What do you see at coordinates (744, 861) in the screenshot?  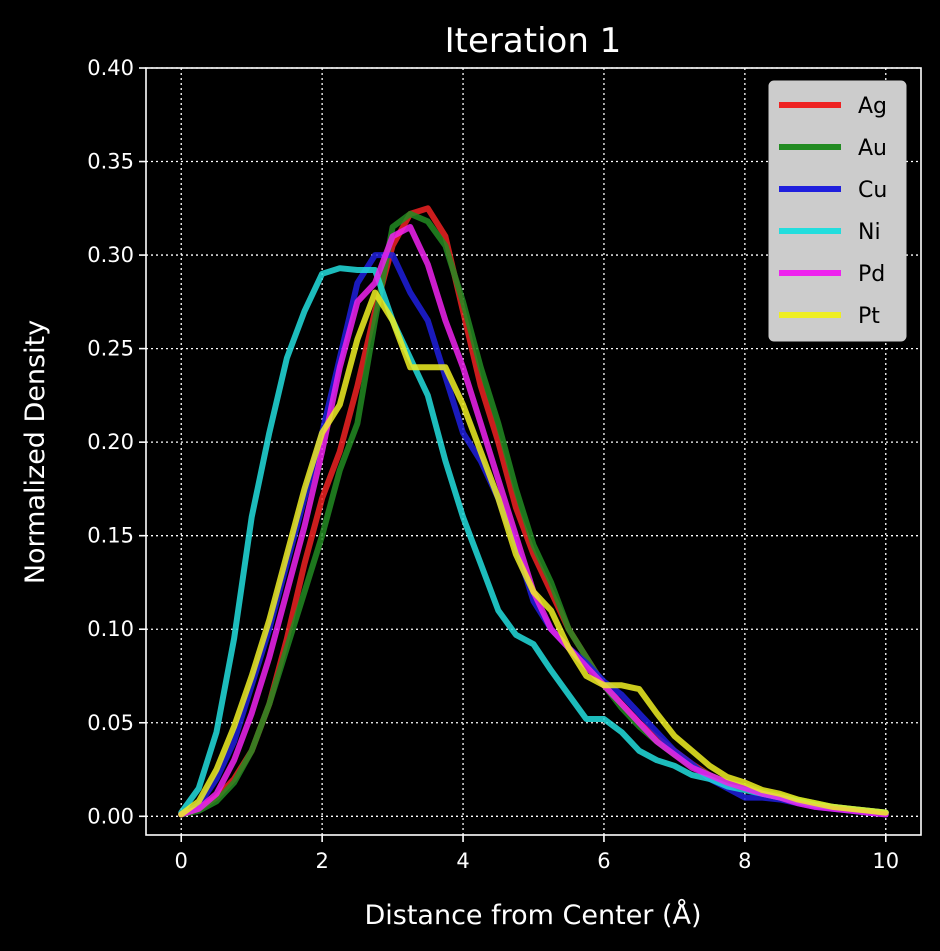 I see `x-tick-label: 8` at bounding box center [744, 861].